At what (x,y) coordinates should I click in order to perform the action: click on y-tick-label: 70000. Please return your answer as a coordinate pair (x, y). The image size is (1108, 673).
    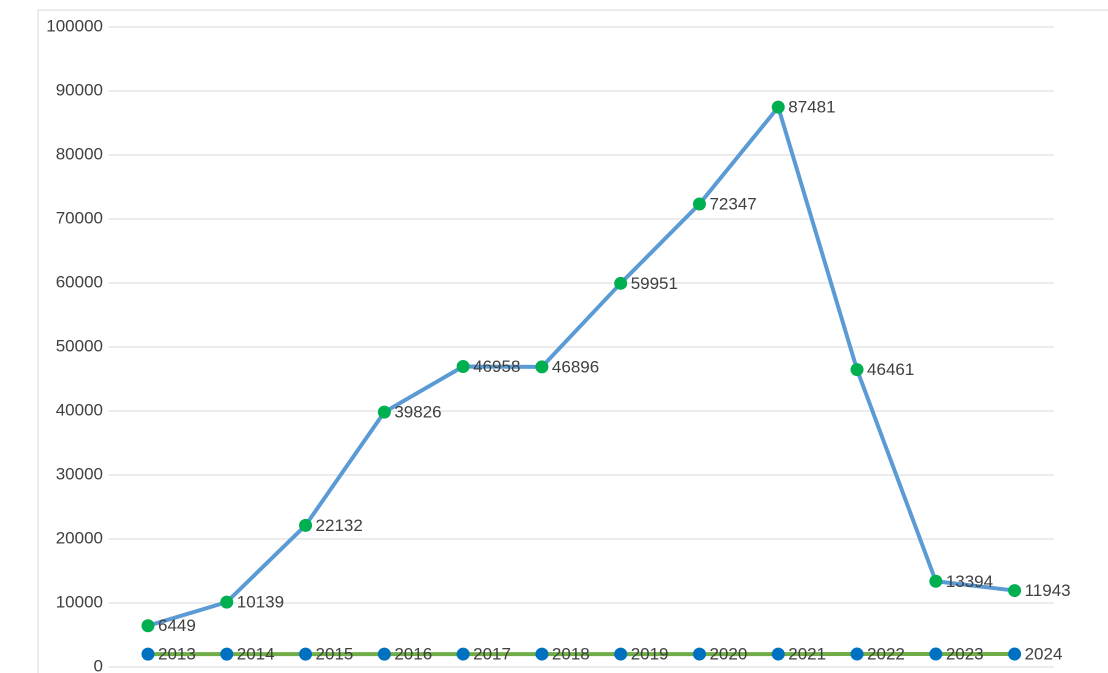
    Looking at the image, I should click on (79, 217).